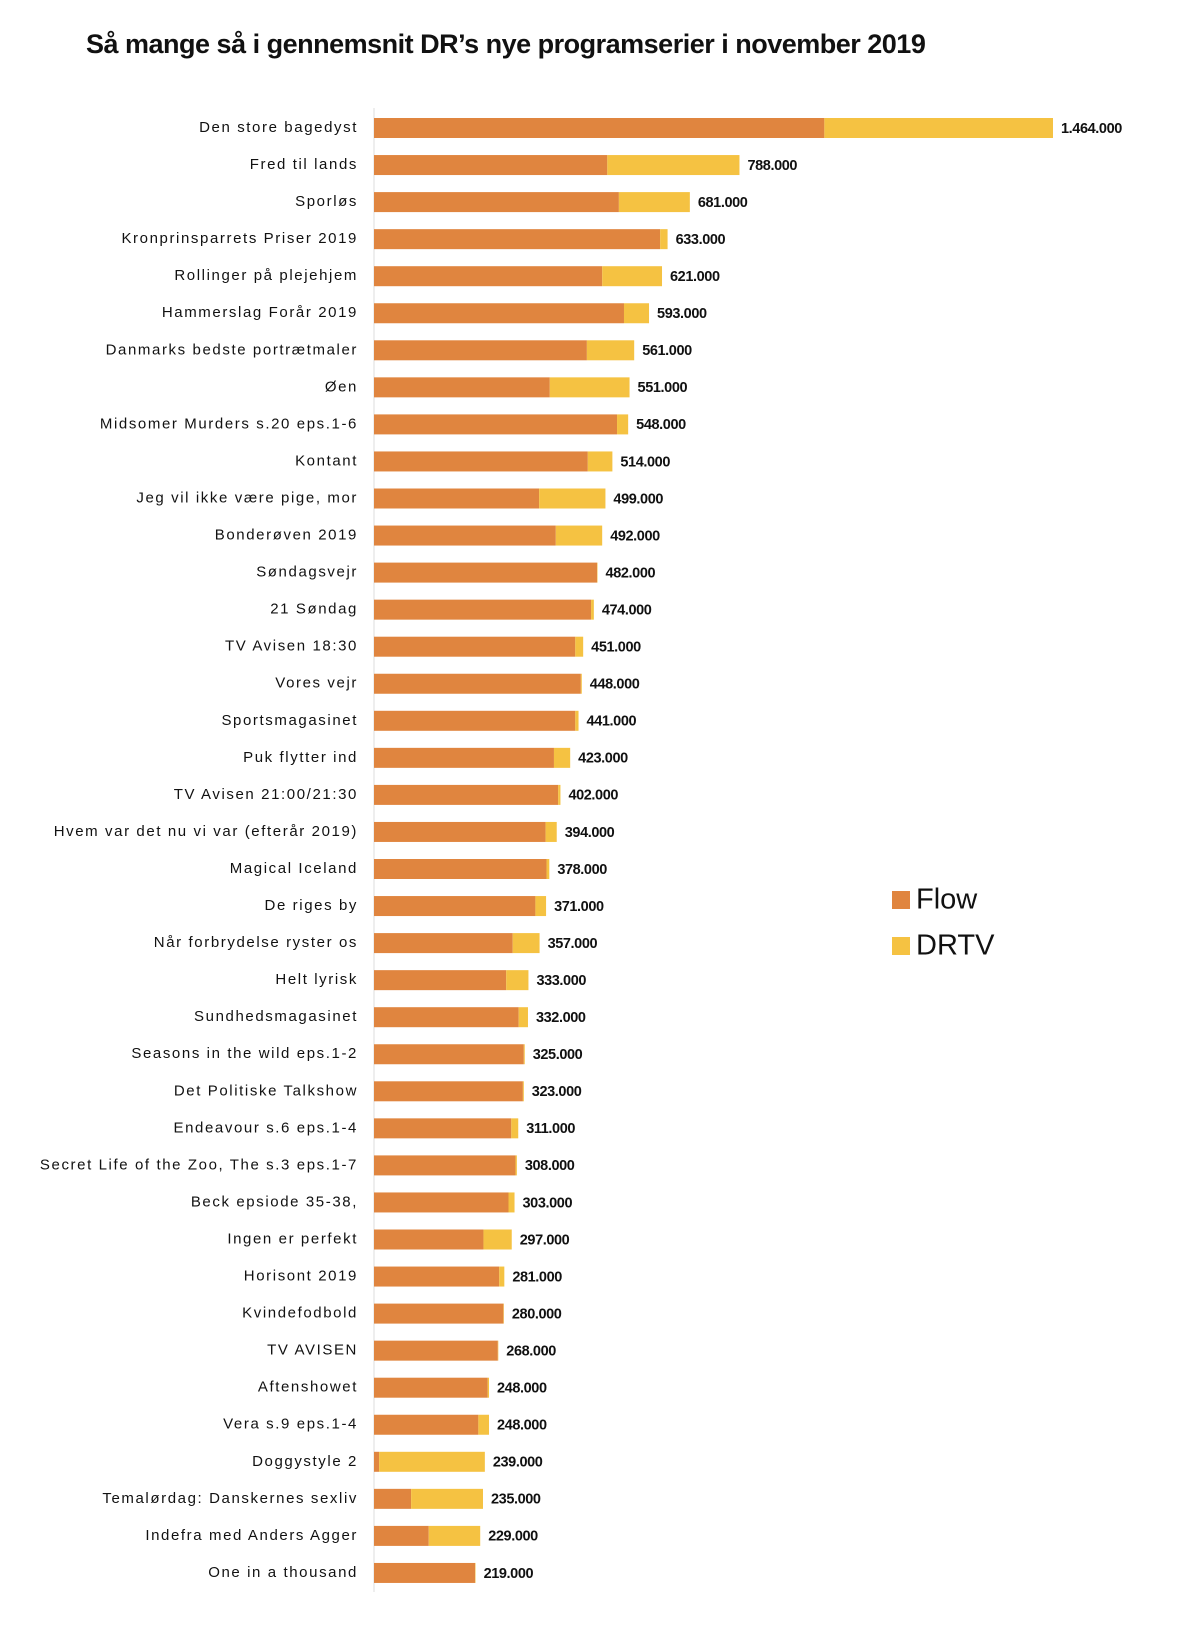 The image size is (1200, 1635). What do you see at coordinates (256, 942) in the screenshot?
I see `category-label: Når forbrydelse ryster os` at bounding box center [256, 942].